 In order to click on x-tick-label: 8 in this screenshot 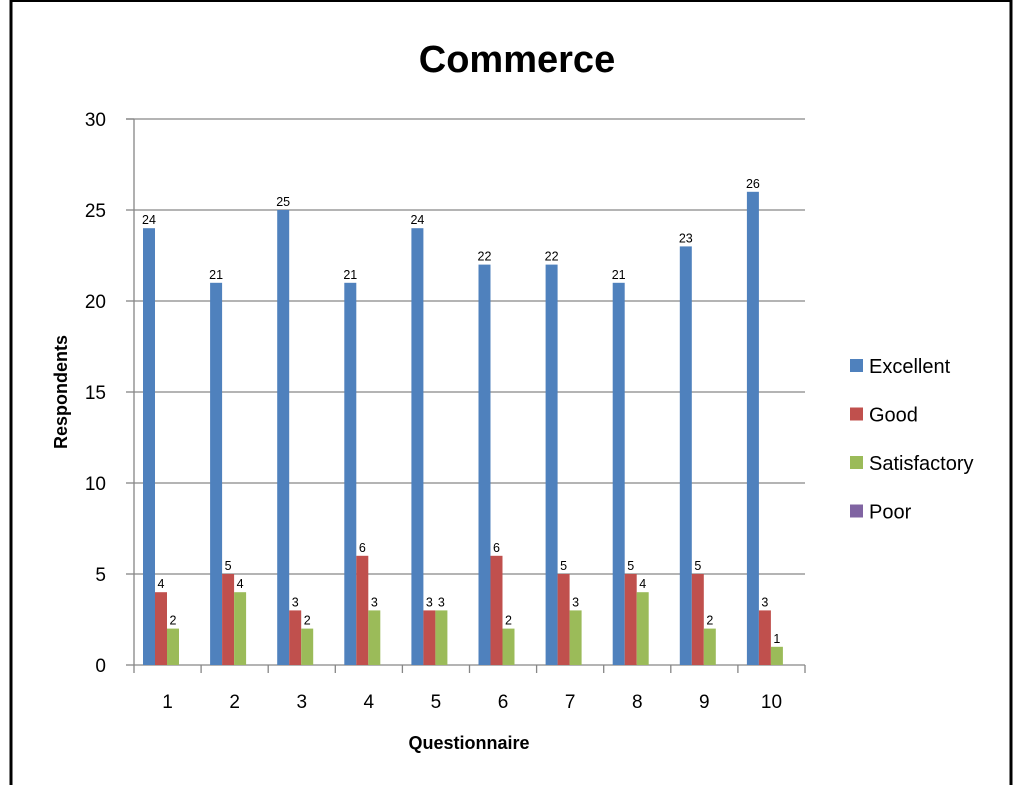, I will do `click(637, 702)`.